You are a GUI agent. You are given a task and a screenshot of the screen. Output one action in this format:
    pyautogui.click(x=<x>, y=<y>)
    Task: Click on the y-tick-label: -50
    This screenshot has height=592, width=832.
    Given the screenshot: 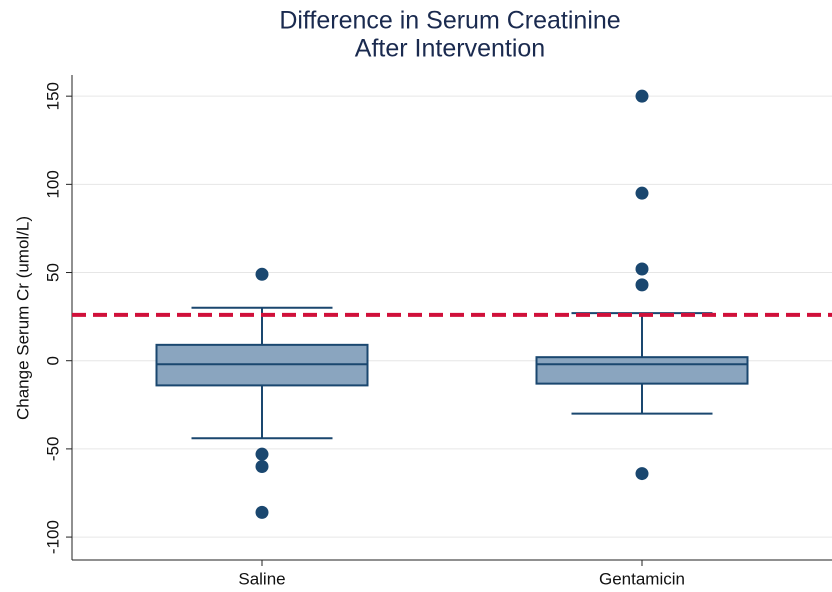 What is the action you would take?
    pyautogui.click(x=52, y=449)
    